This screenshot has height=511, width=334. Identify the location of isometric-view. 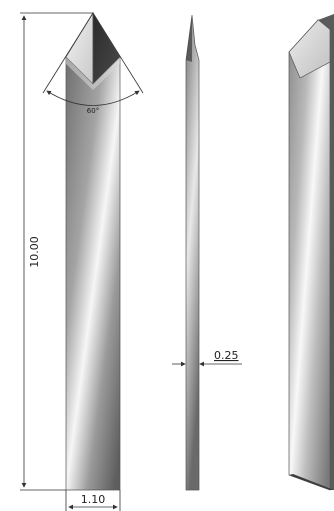
(311, 252).